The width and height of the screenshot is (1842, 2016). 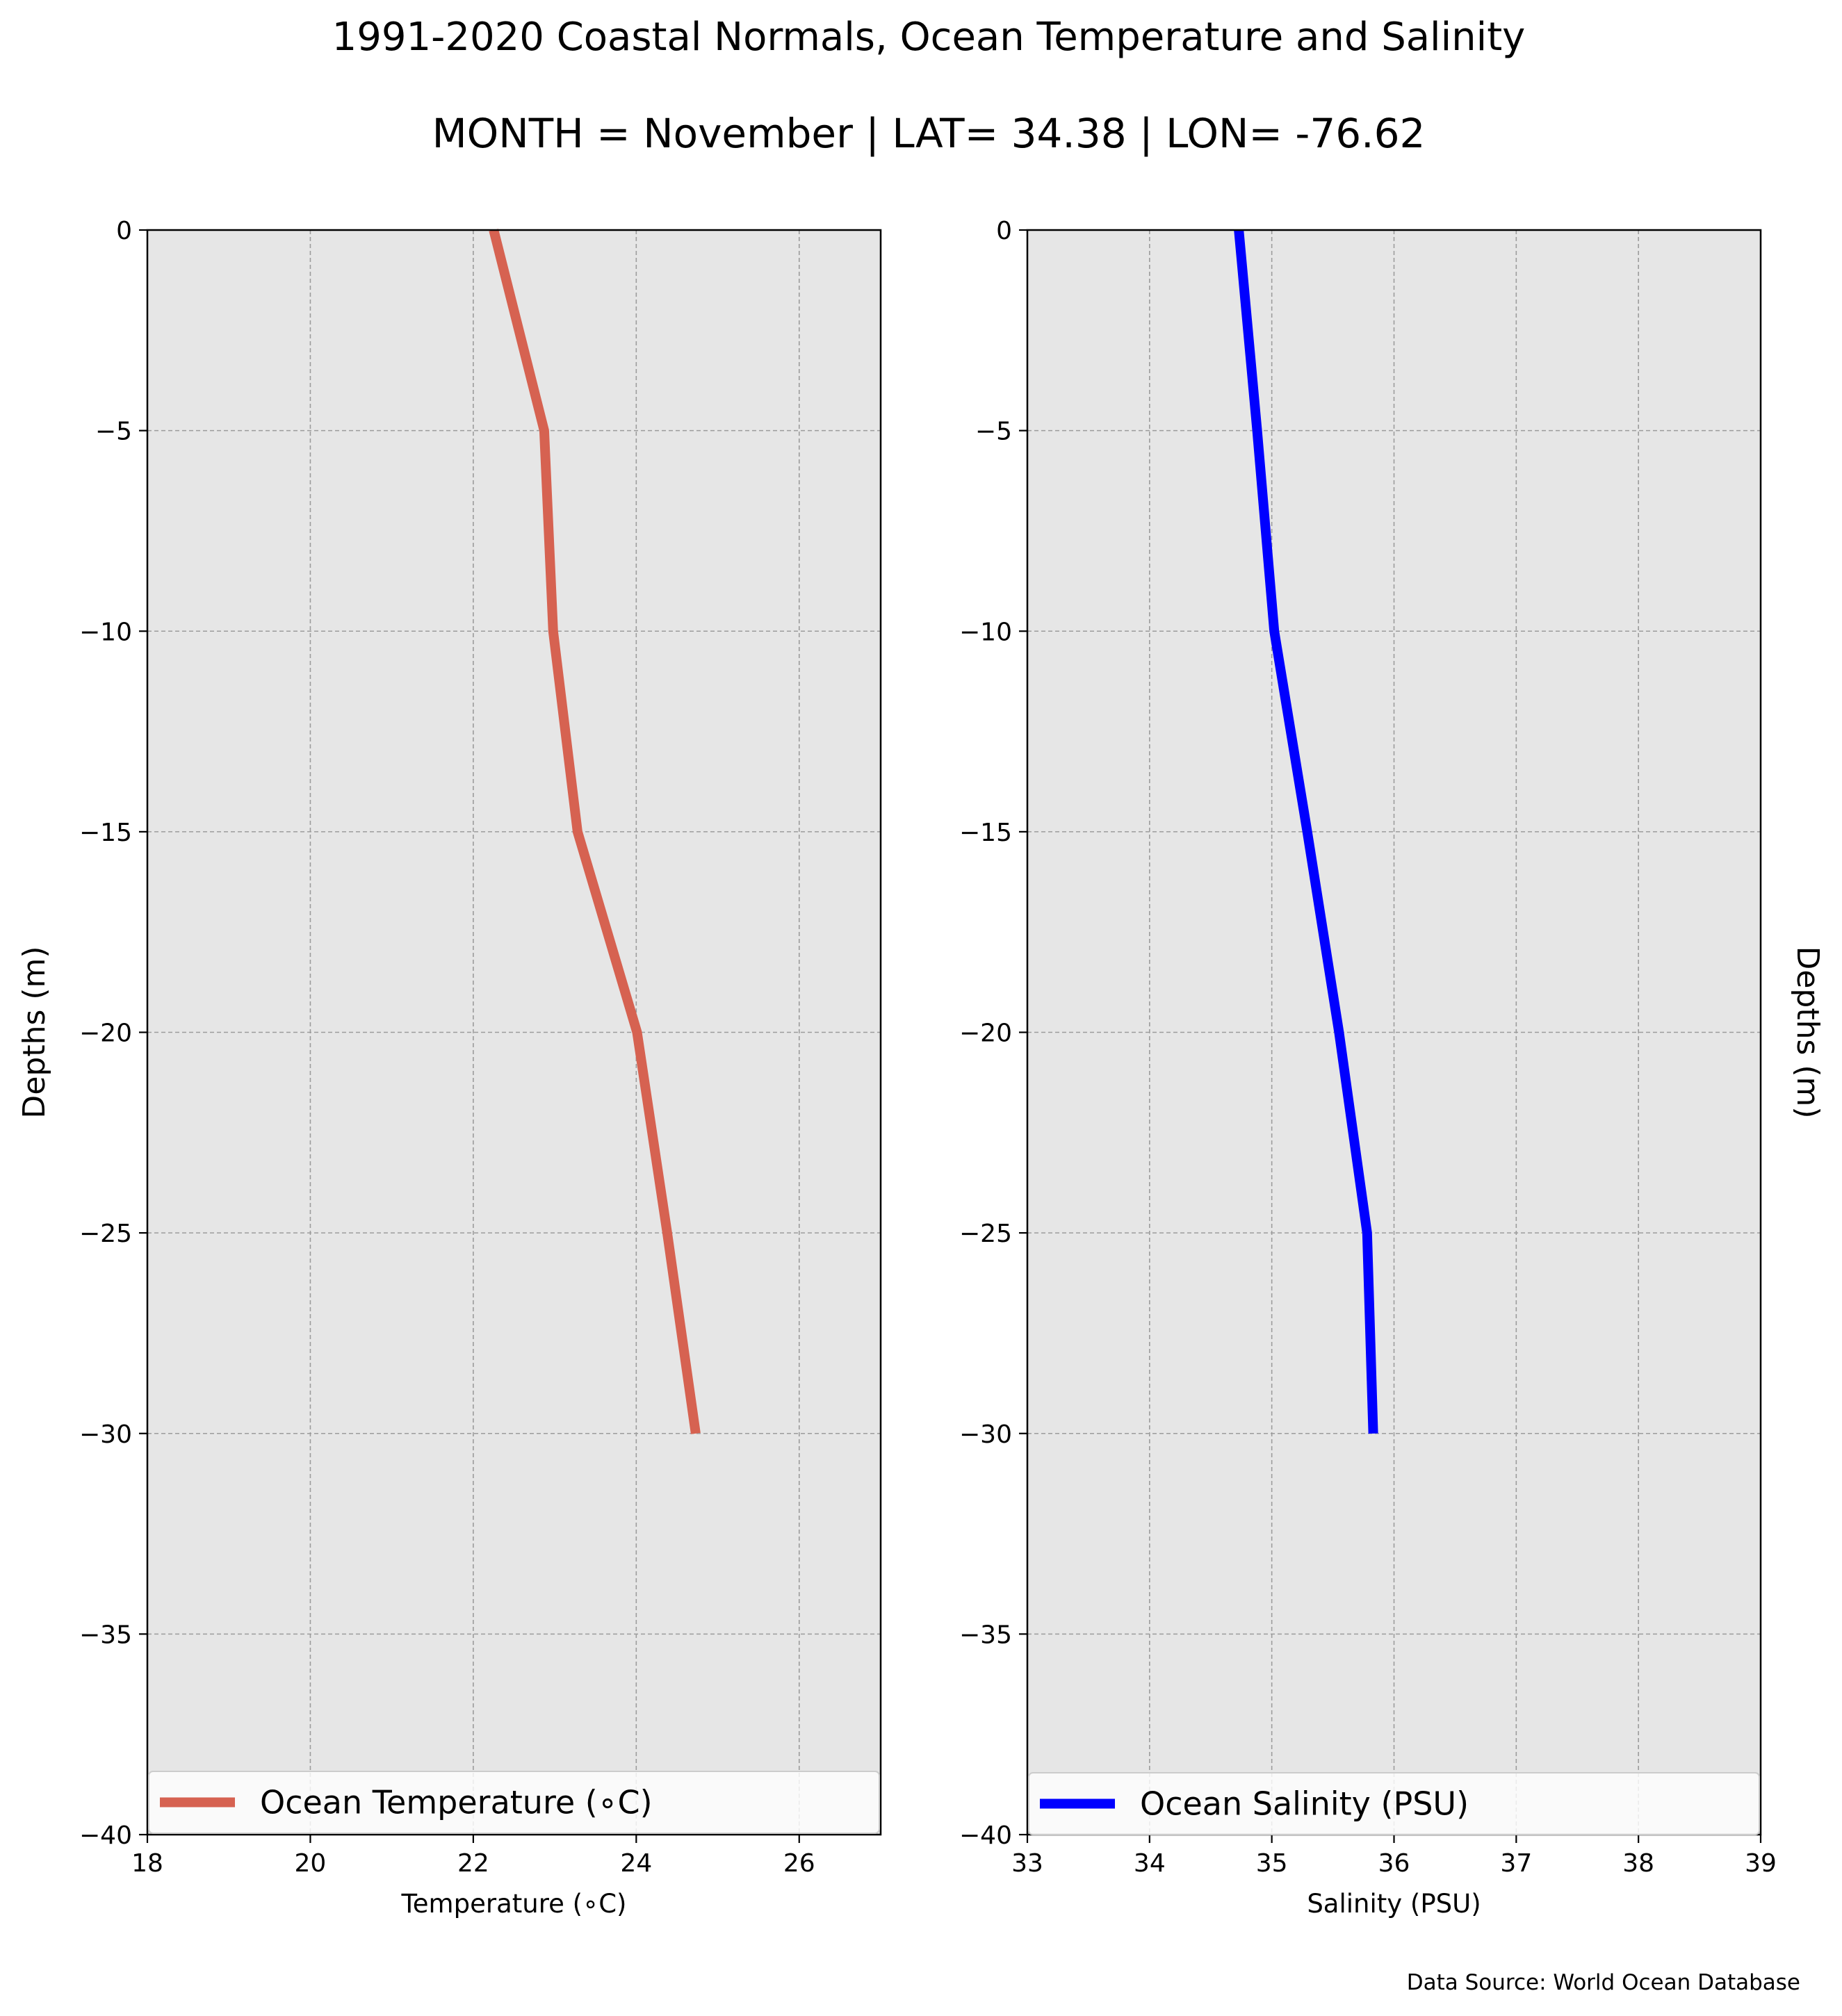 I want to click on x-axis-label: Salinity (PSU), so click(x=1394, y=1904).